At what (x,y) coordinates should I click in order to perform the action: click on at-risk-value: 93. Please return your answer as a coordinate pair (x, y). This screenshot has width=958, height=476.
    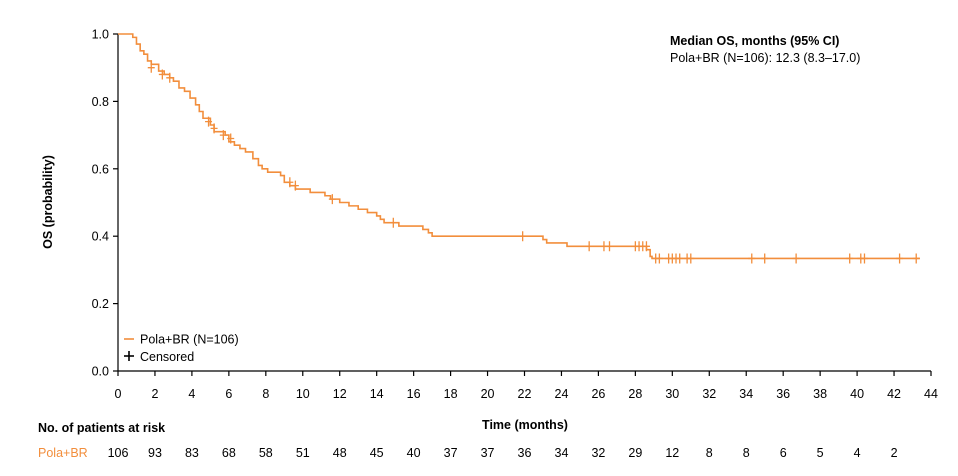
    Looking at the image, I should click on (155, 453).